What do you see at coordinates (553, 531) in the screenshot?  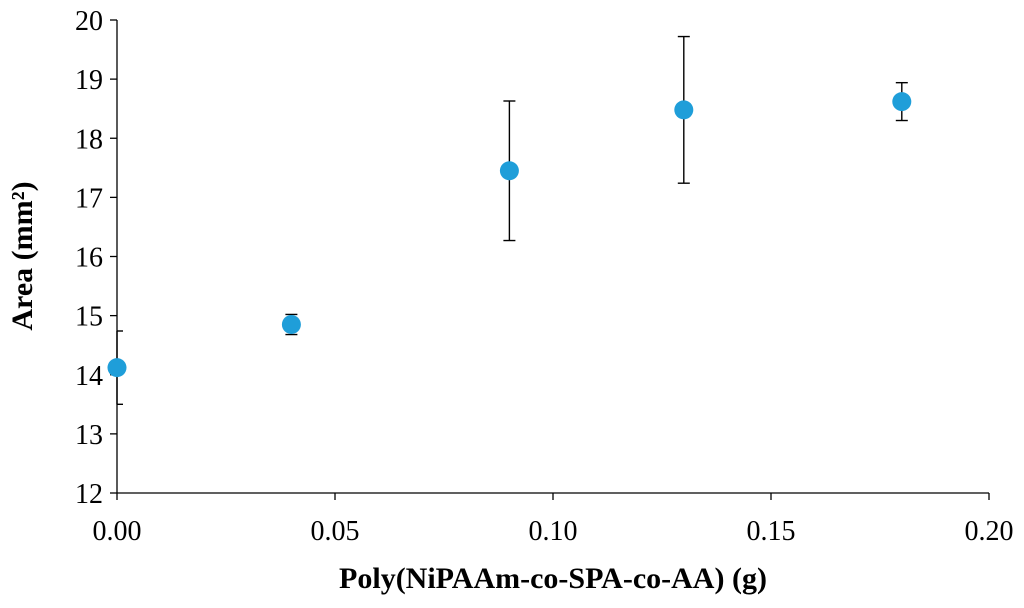 I see `x-tick-label: 0.10` at bounding box center [553, 531].